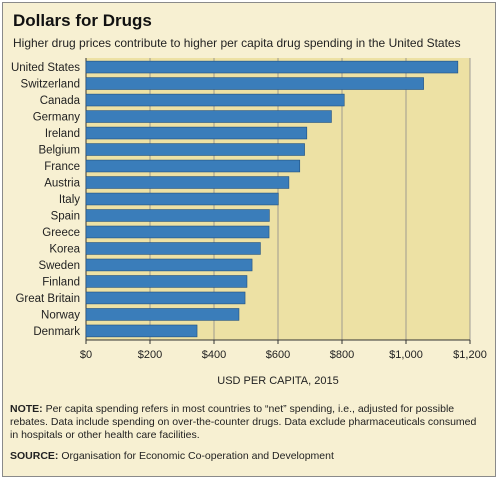 The height and width of the screenshot is (481, 500). Describe the element at coordinates (26, 409) in the screenshot. I see `note-label: NOTE:` at that location.